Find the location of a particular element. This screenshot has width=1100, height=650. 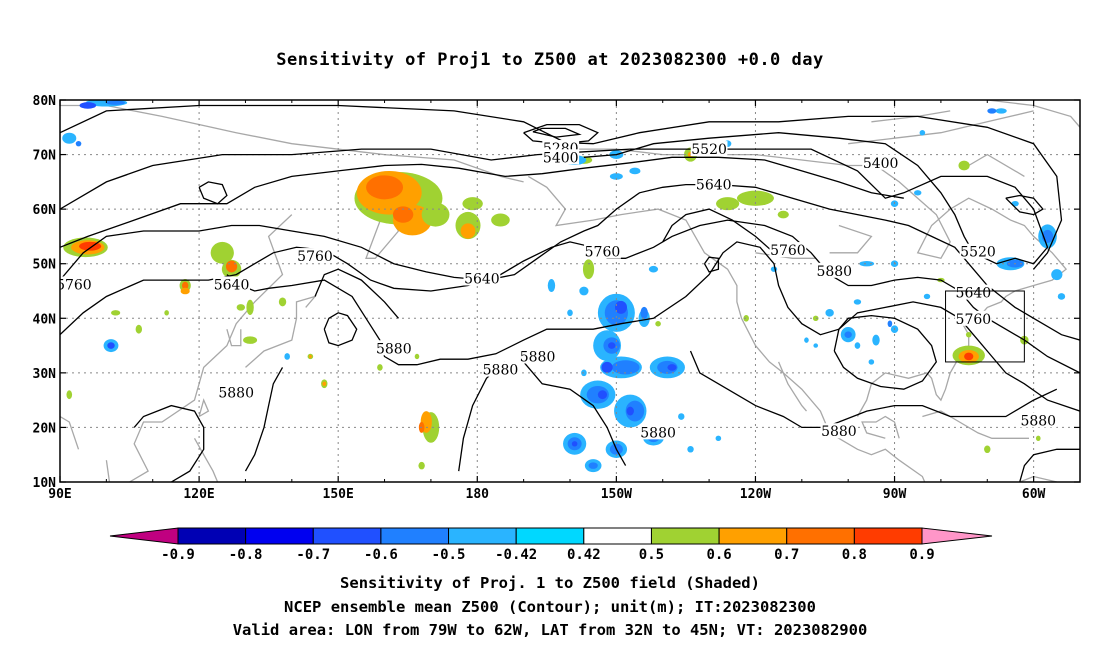

colorbar-right-arrow is located at coordinates (957, 536).